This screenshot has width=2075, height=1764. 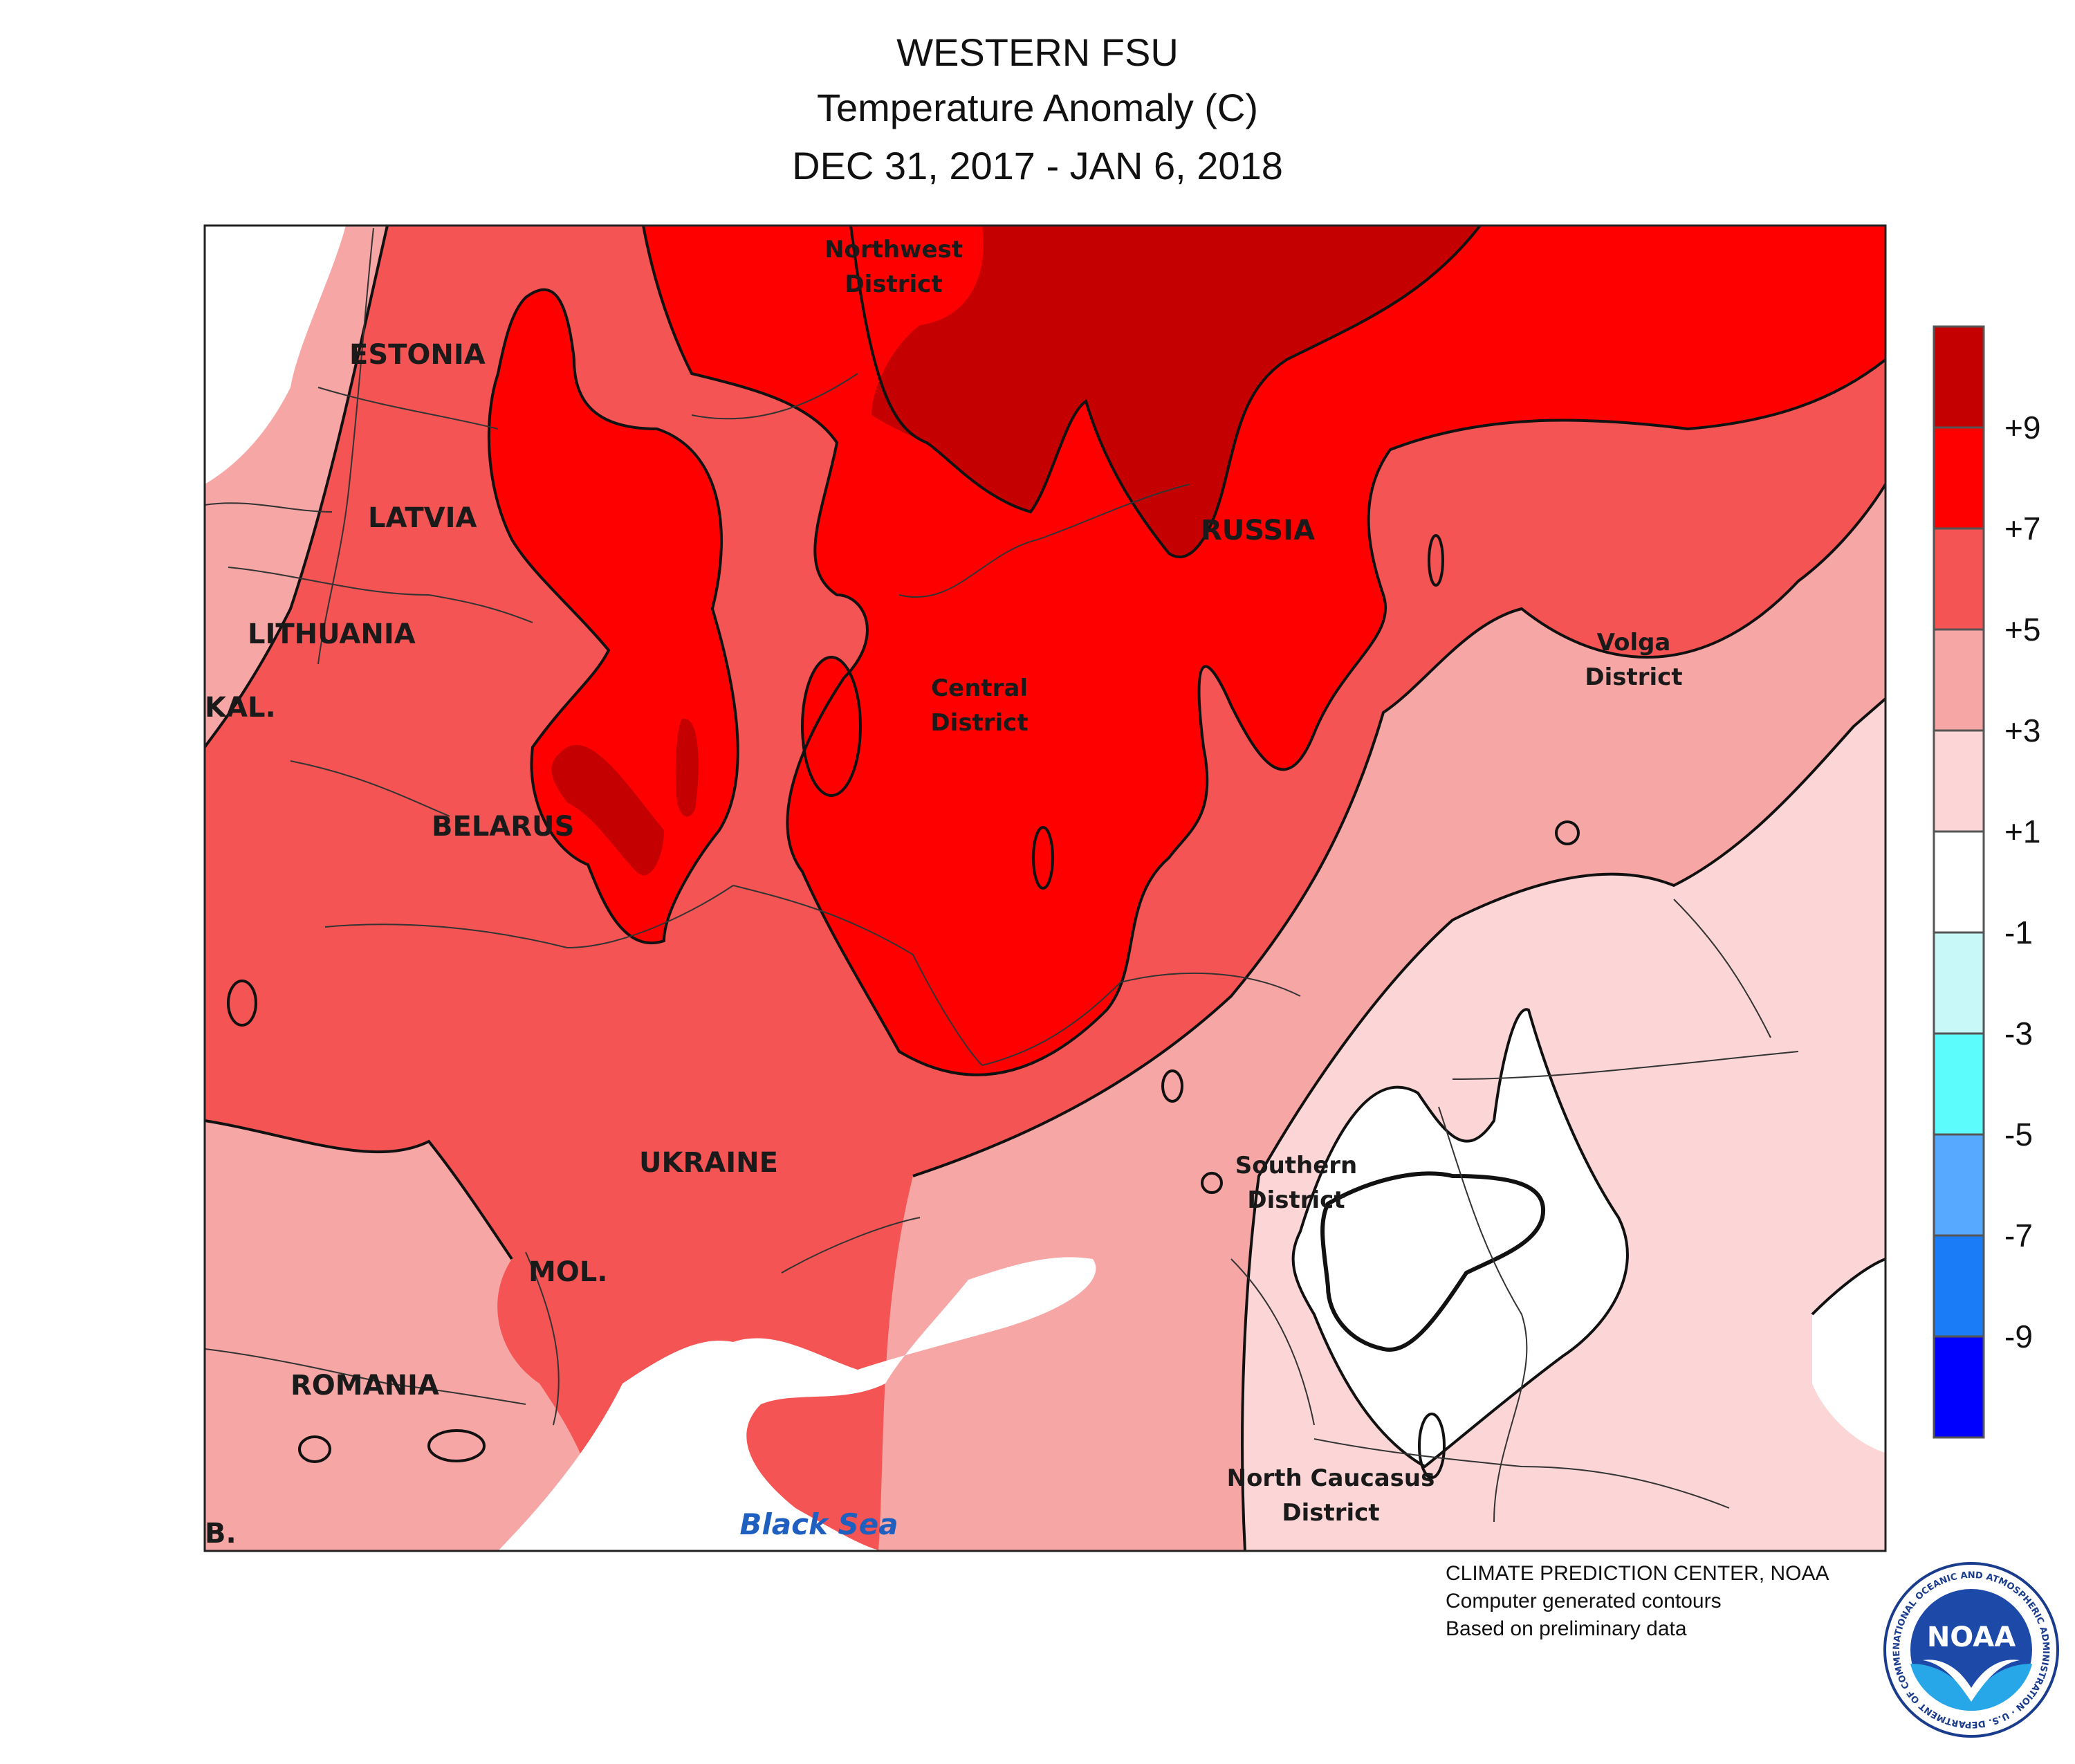 I want to click on label-black-sea: Black Sea, so click(x=818, y=1524).